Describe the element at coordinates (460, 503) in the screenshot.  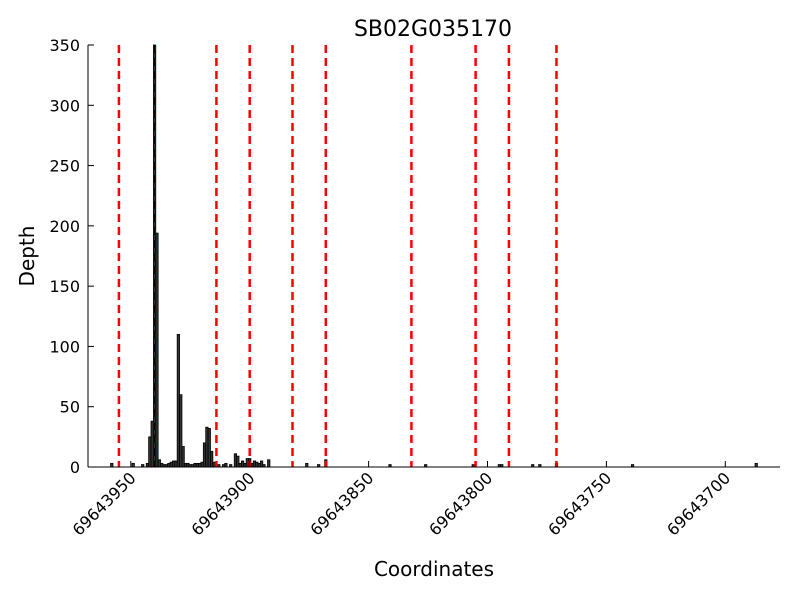
I see `x-tick-label: 69643800` at that location.